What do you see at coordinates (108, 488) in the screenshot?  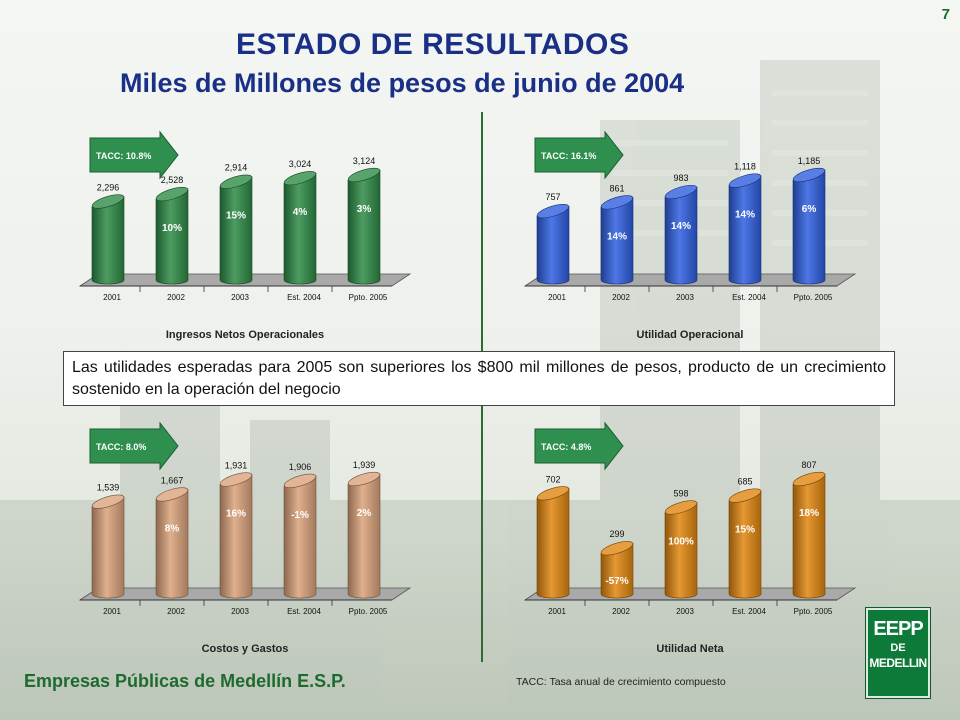 I see `value-label: 1,539` at bounding box center [108, 488].